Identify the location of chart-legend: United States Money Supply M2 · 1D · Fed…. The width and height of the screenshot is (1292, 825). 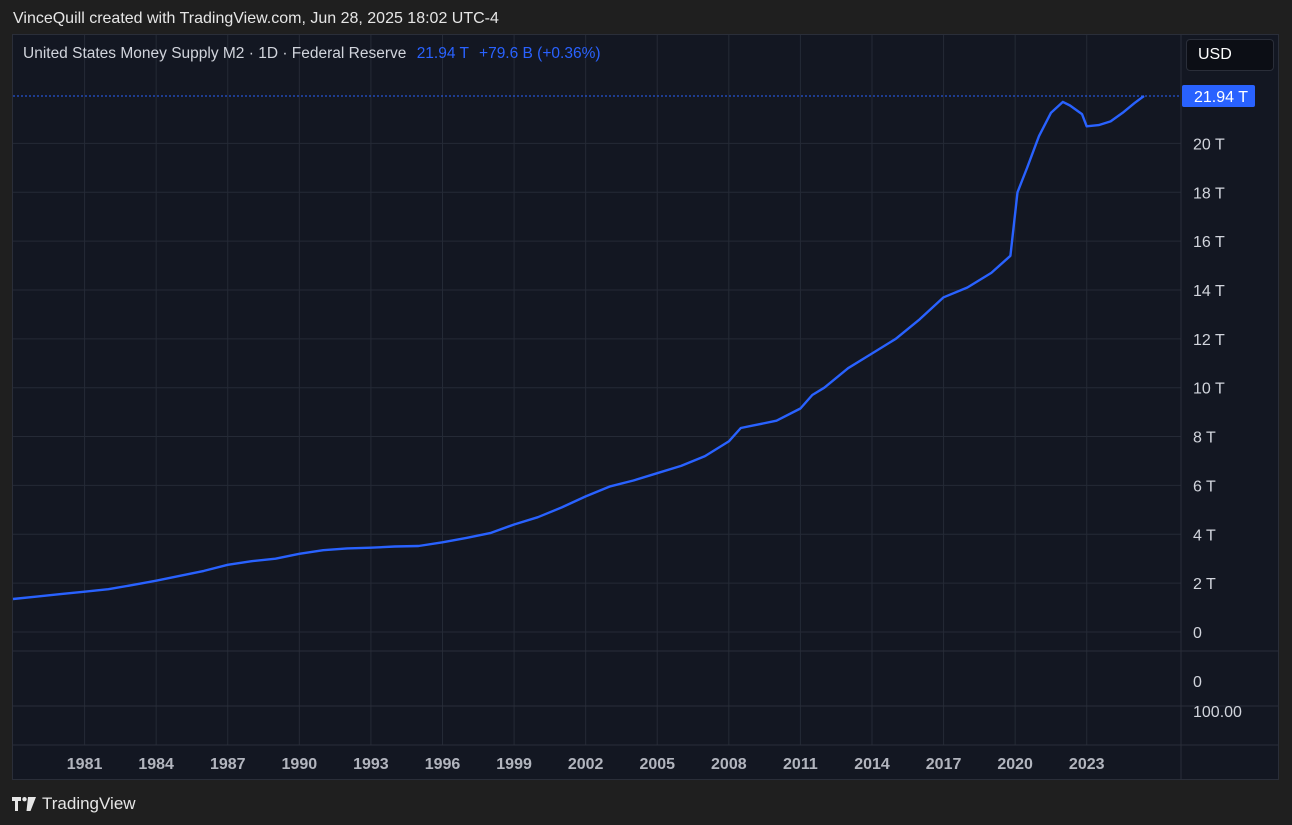
(312, 54).